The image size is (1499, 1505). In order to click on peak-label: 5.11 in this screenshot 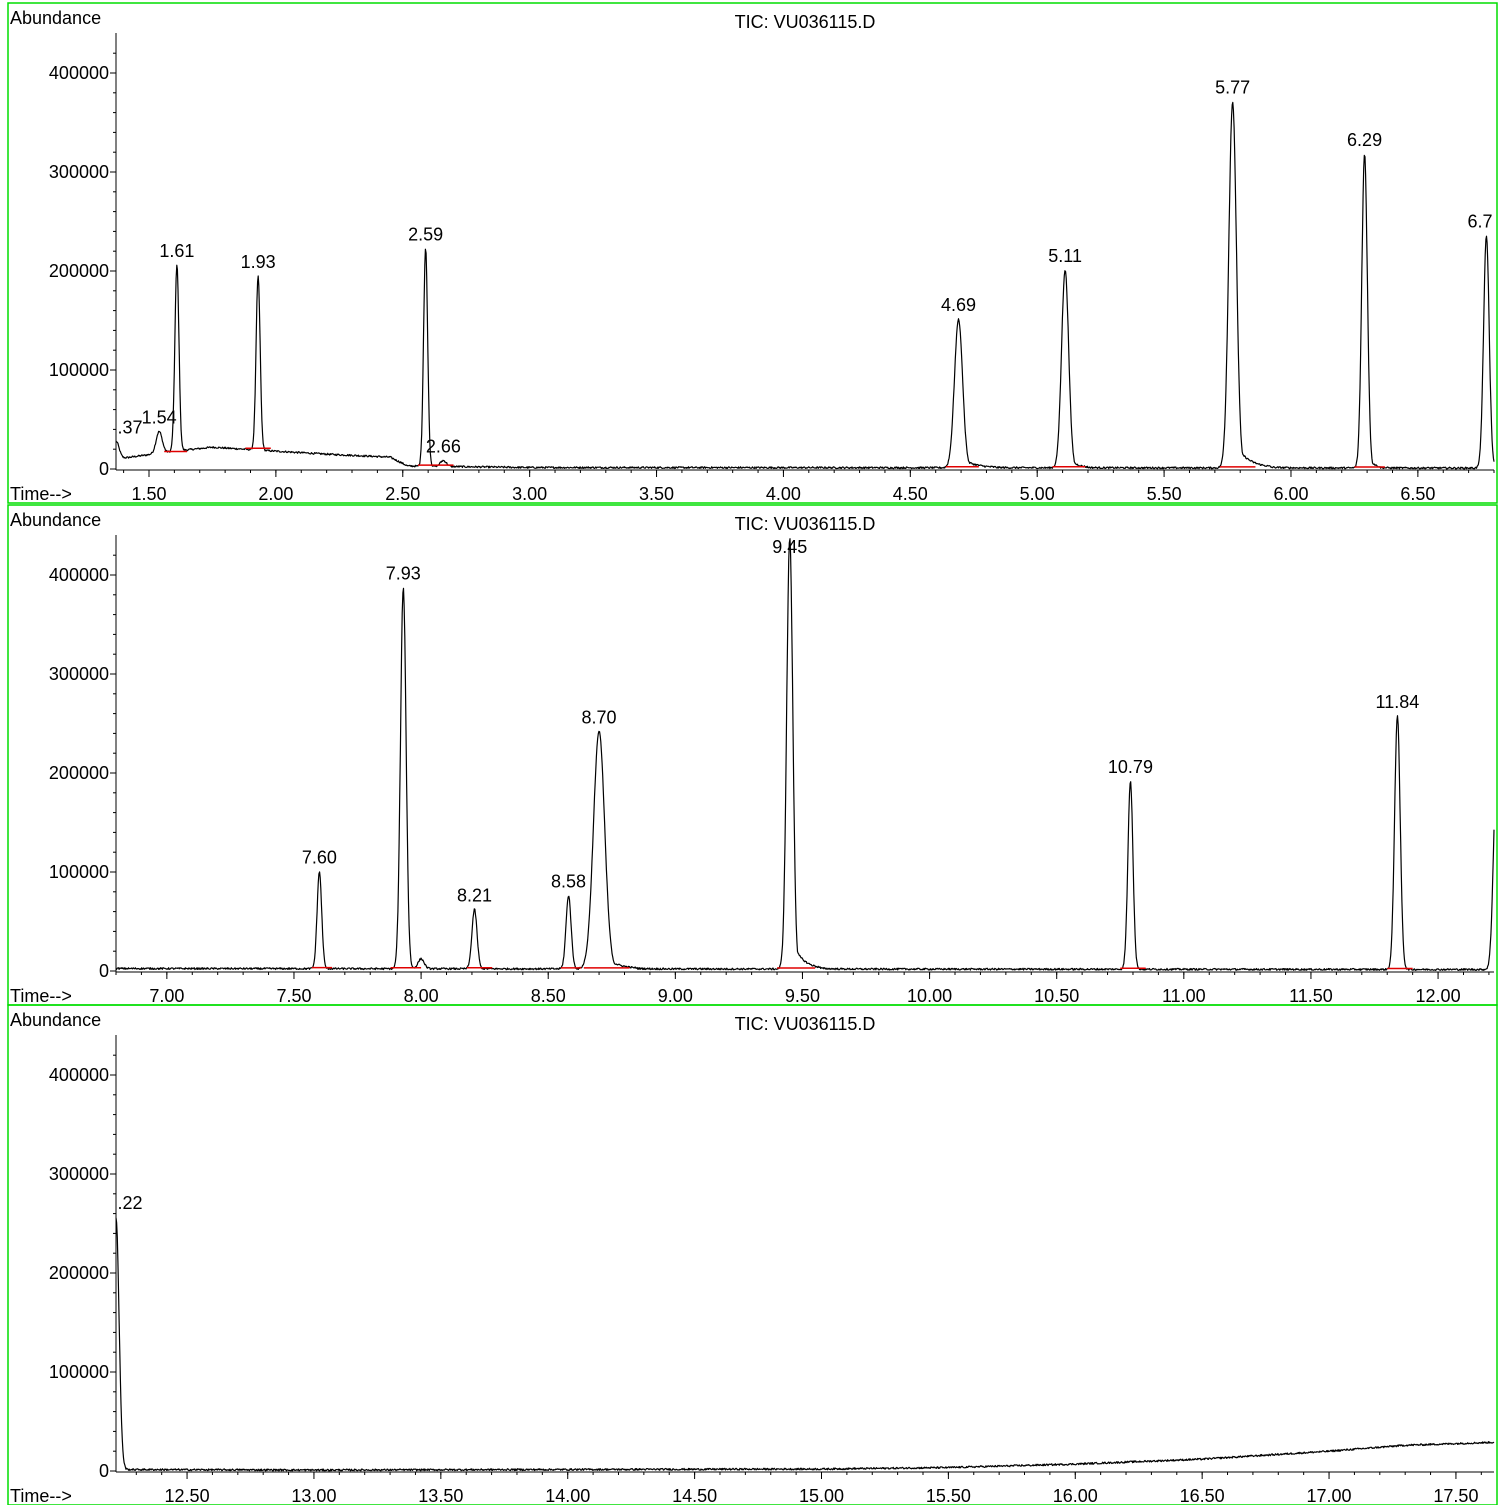, I will do `click(1065, 256)`.